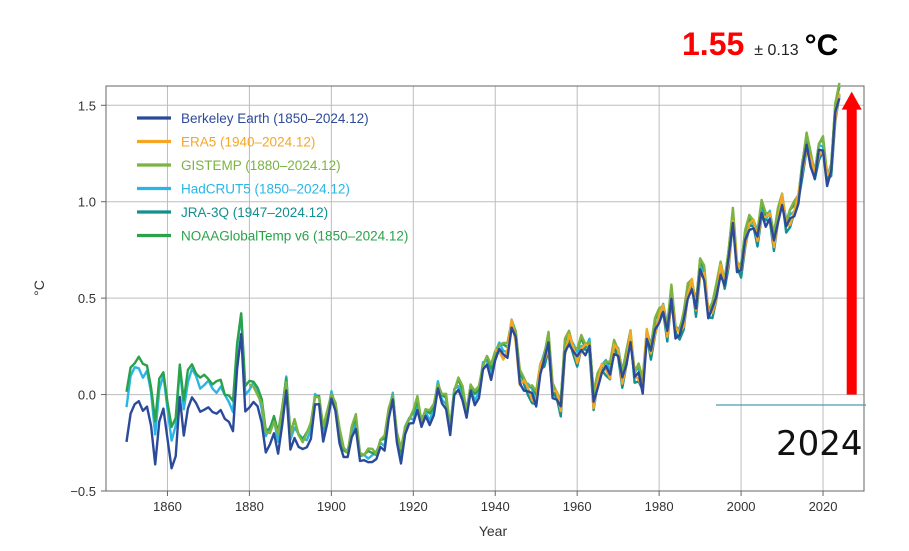  What do you see at coordinates (713, 44) in the screenshot?
I see `headline-value: 1.55` at bounding box center [713, 44].